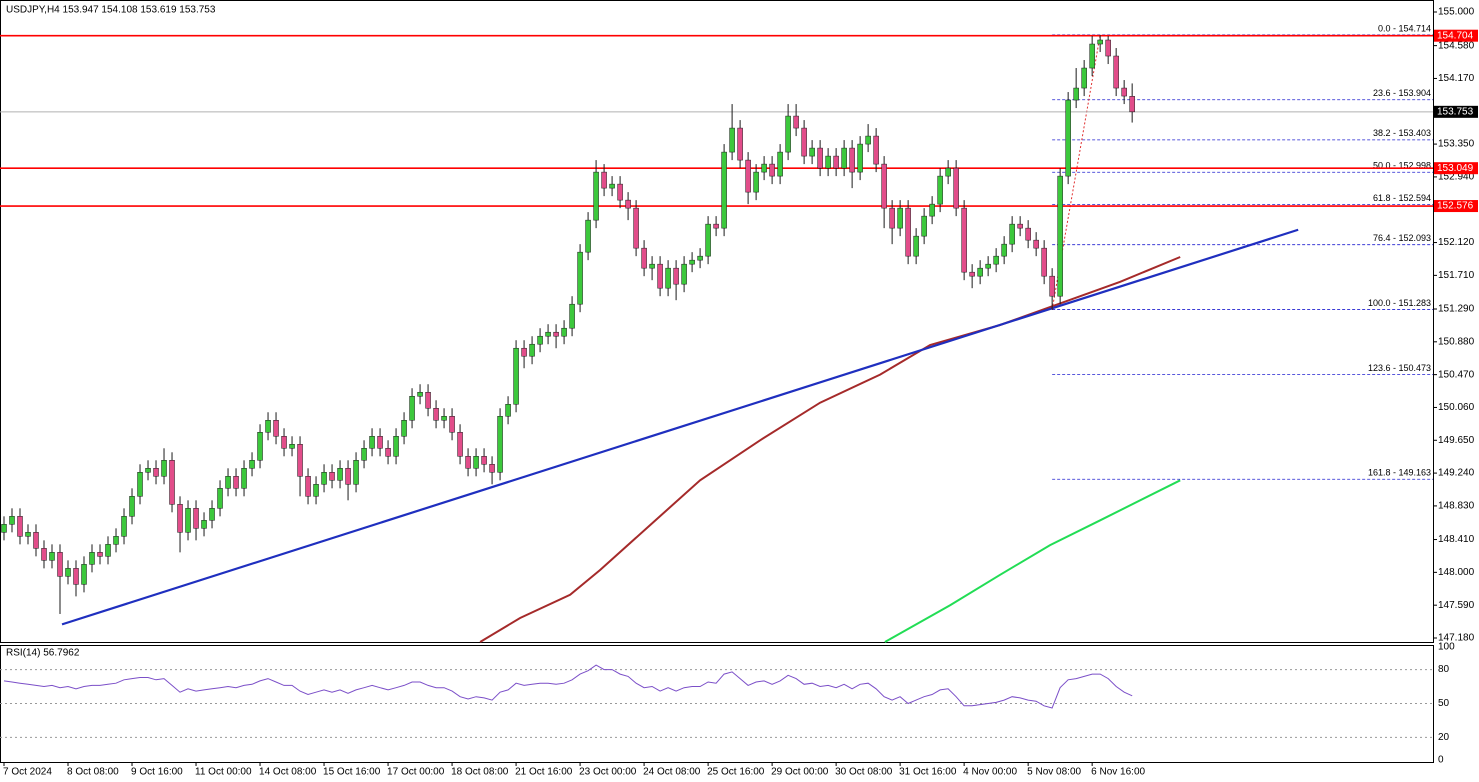  I want to click on y-tick-label: 150.880, so click(1456, 341).